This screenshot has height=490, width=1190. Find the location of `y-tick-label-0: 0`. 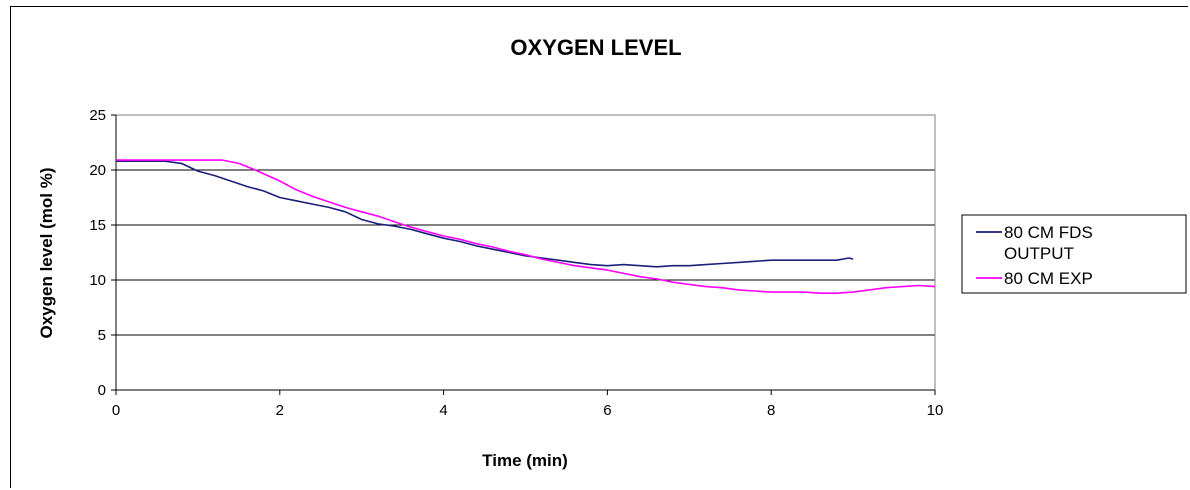

y-tick-label-0: 0 is located at coordinates (102, 390).